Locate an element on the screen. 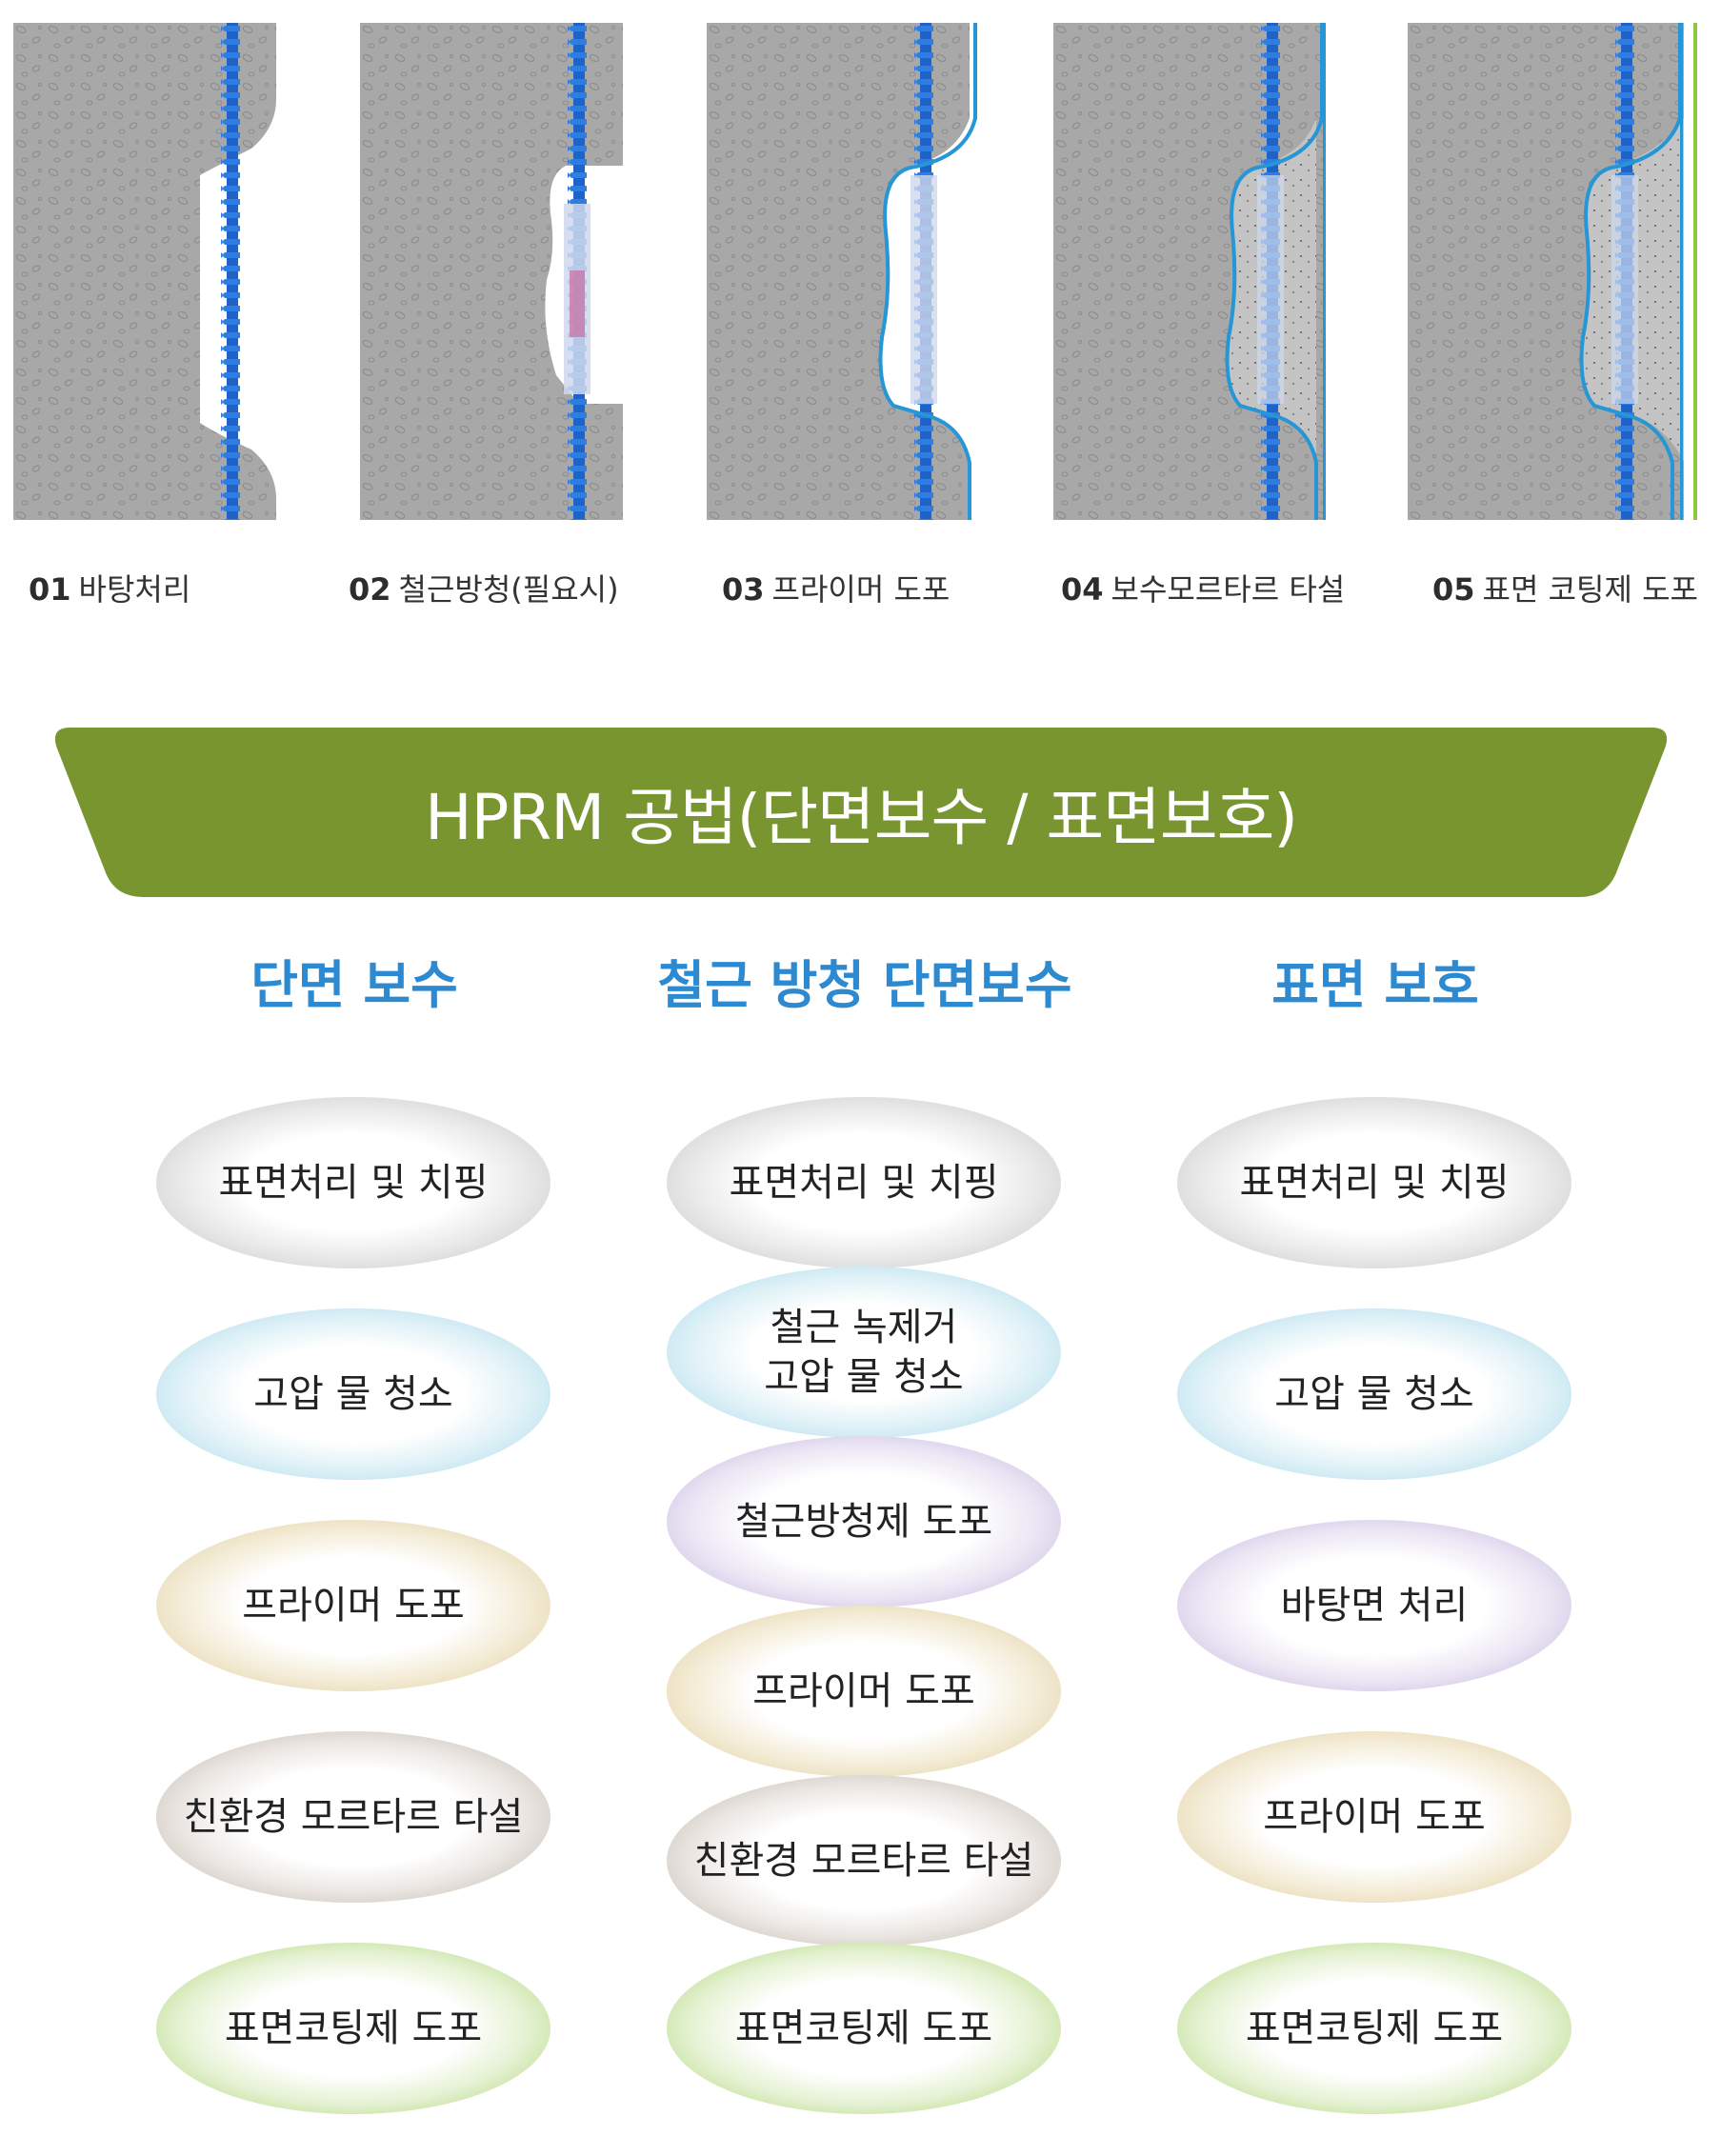 This screenshot has width=1721, height=2156. process-step: 바탕면 처리 is located at coordinates (1374, 1606).